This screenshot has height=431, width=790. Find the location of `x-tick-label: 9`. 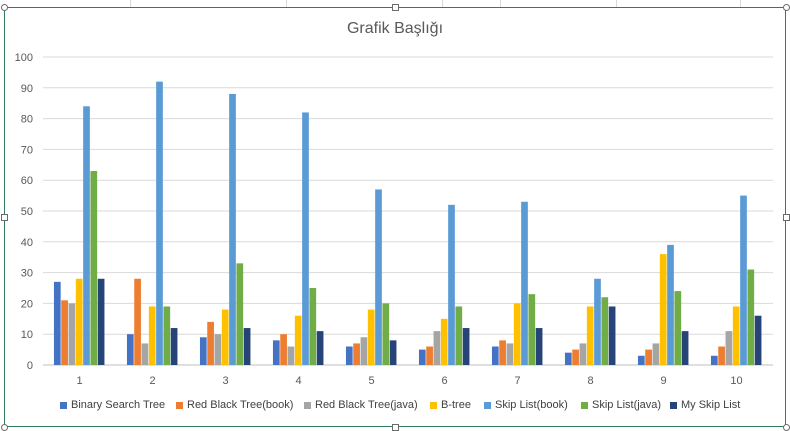

x-tick-label: 9 is located at coordinates (663, 381).